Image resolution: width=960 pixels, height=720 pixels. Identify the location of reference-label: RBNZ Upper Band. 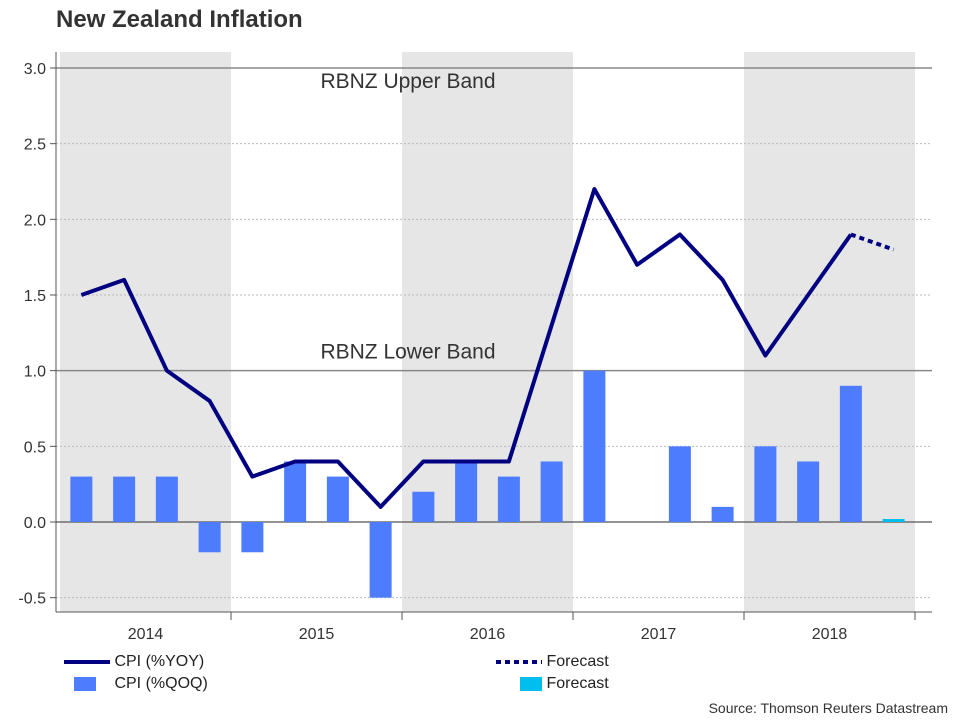
(407, 81).